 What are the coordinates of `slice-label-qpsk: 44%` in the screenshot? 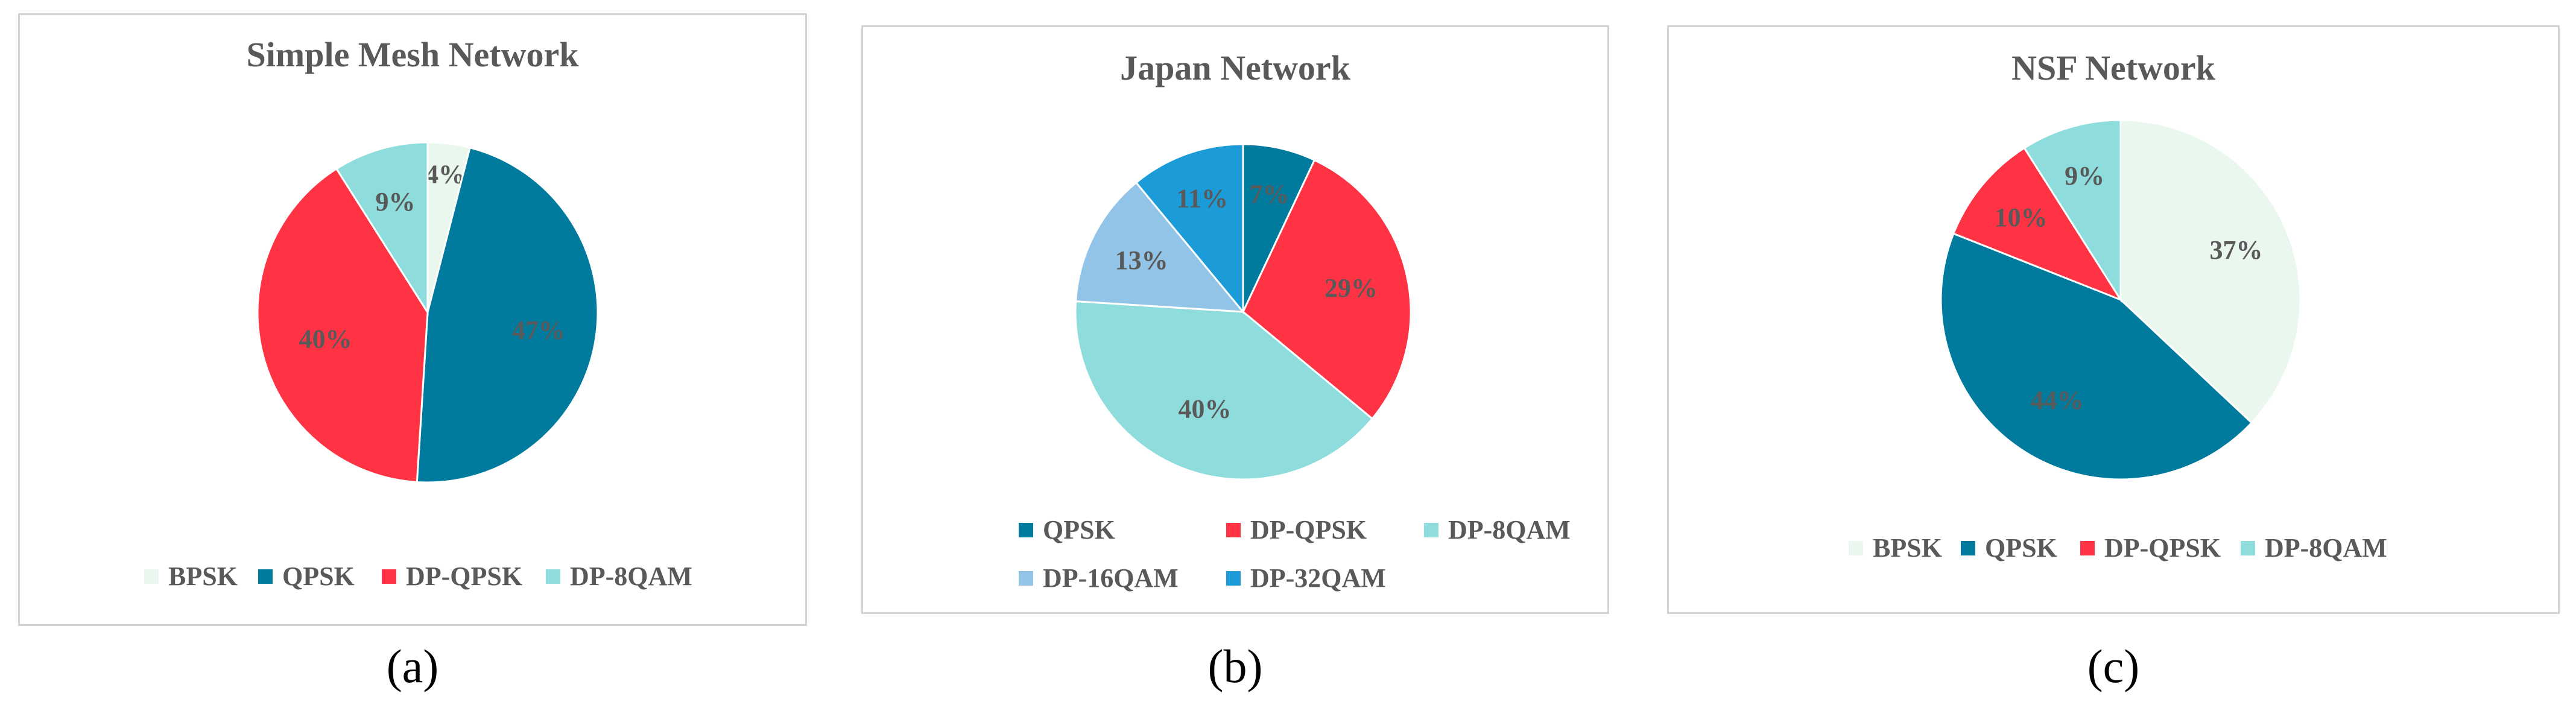 It's located at (2057, 400).